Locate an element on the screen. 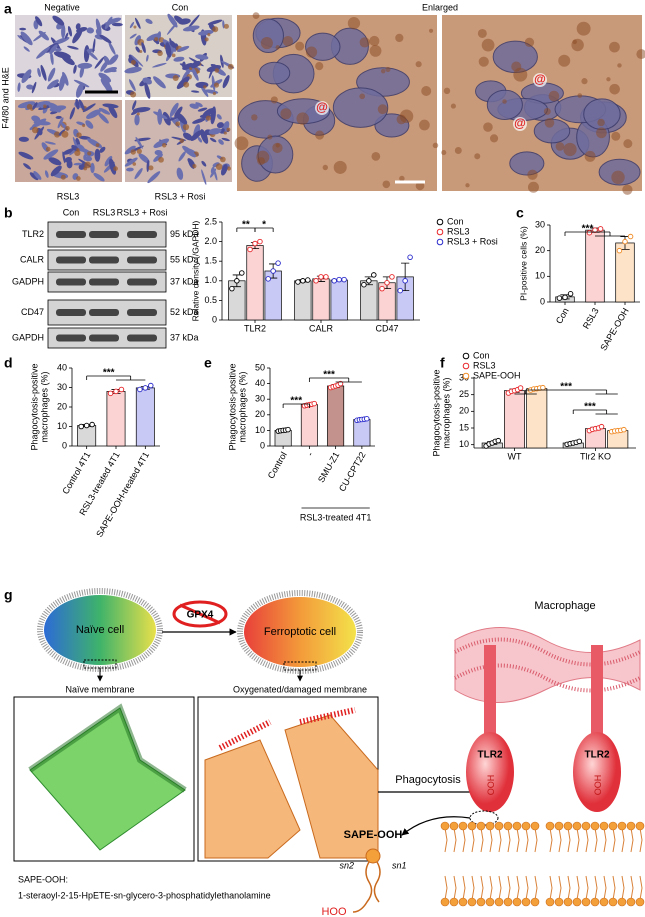  legend-label: Con is located at coordinates (455, 221).